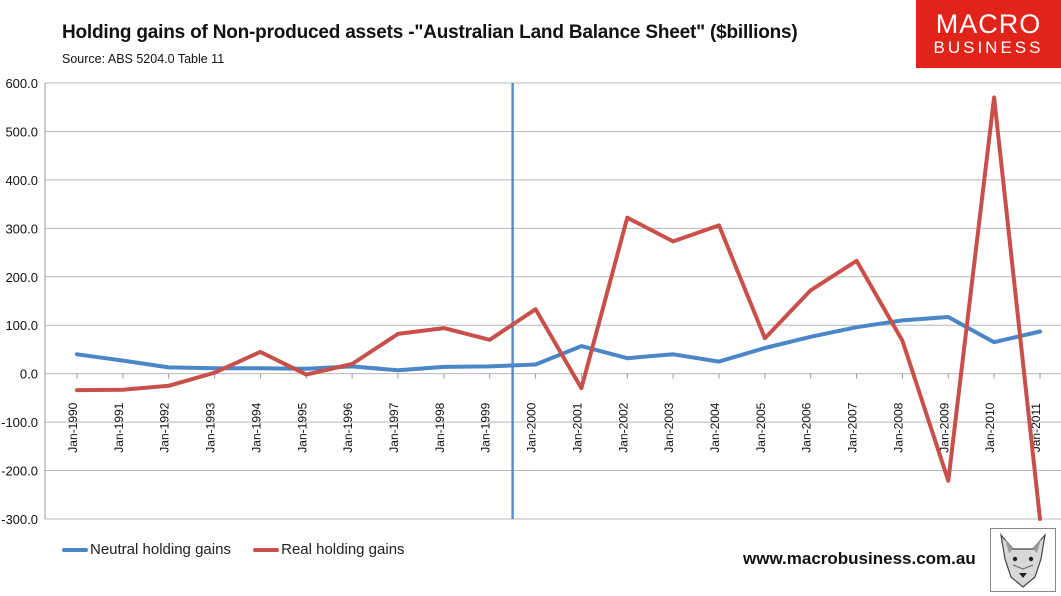 The height and width of the screenshot is (596, 1061). Describe the element at coordinates (669, 427) in the screenshot. I see `x-tick-label: Jan-2003` at that location.